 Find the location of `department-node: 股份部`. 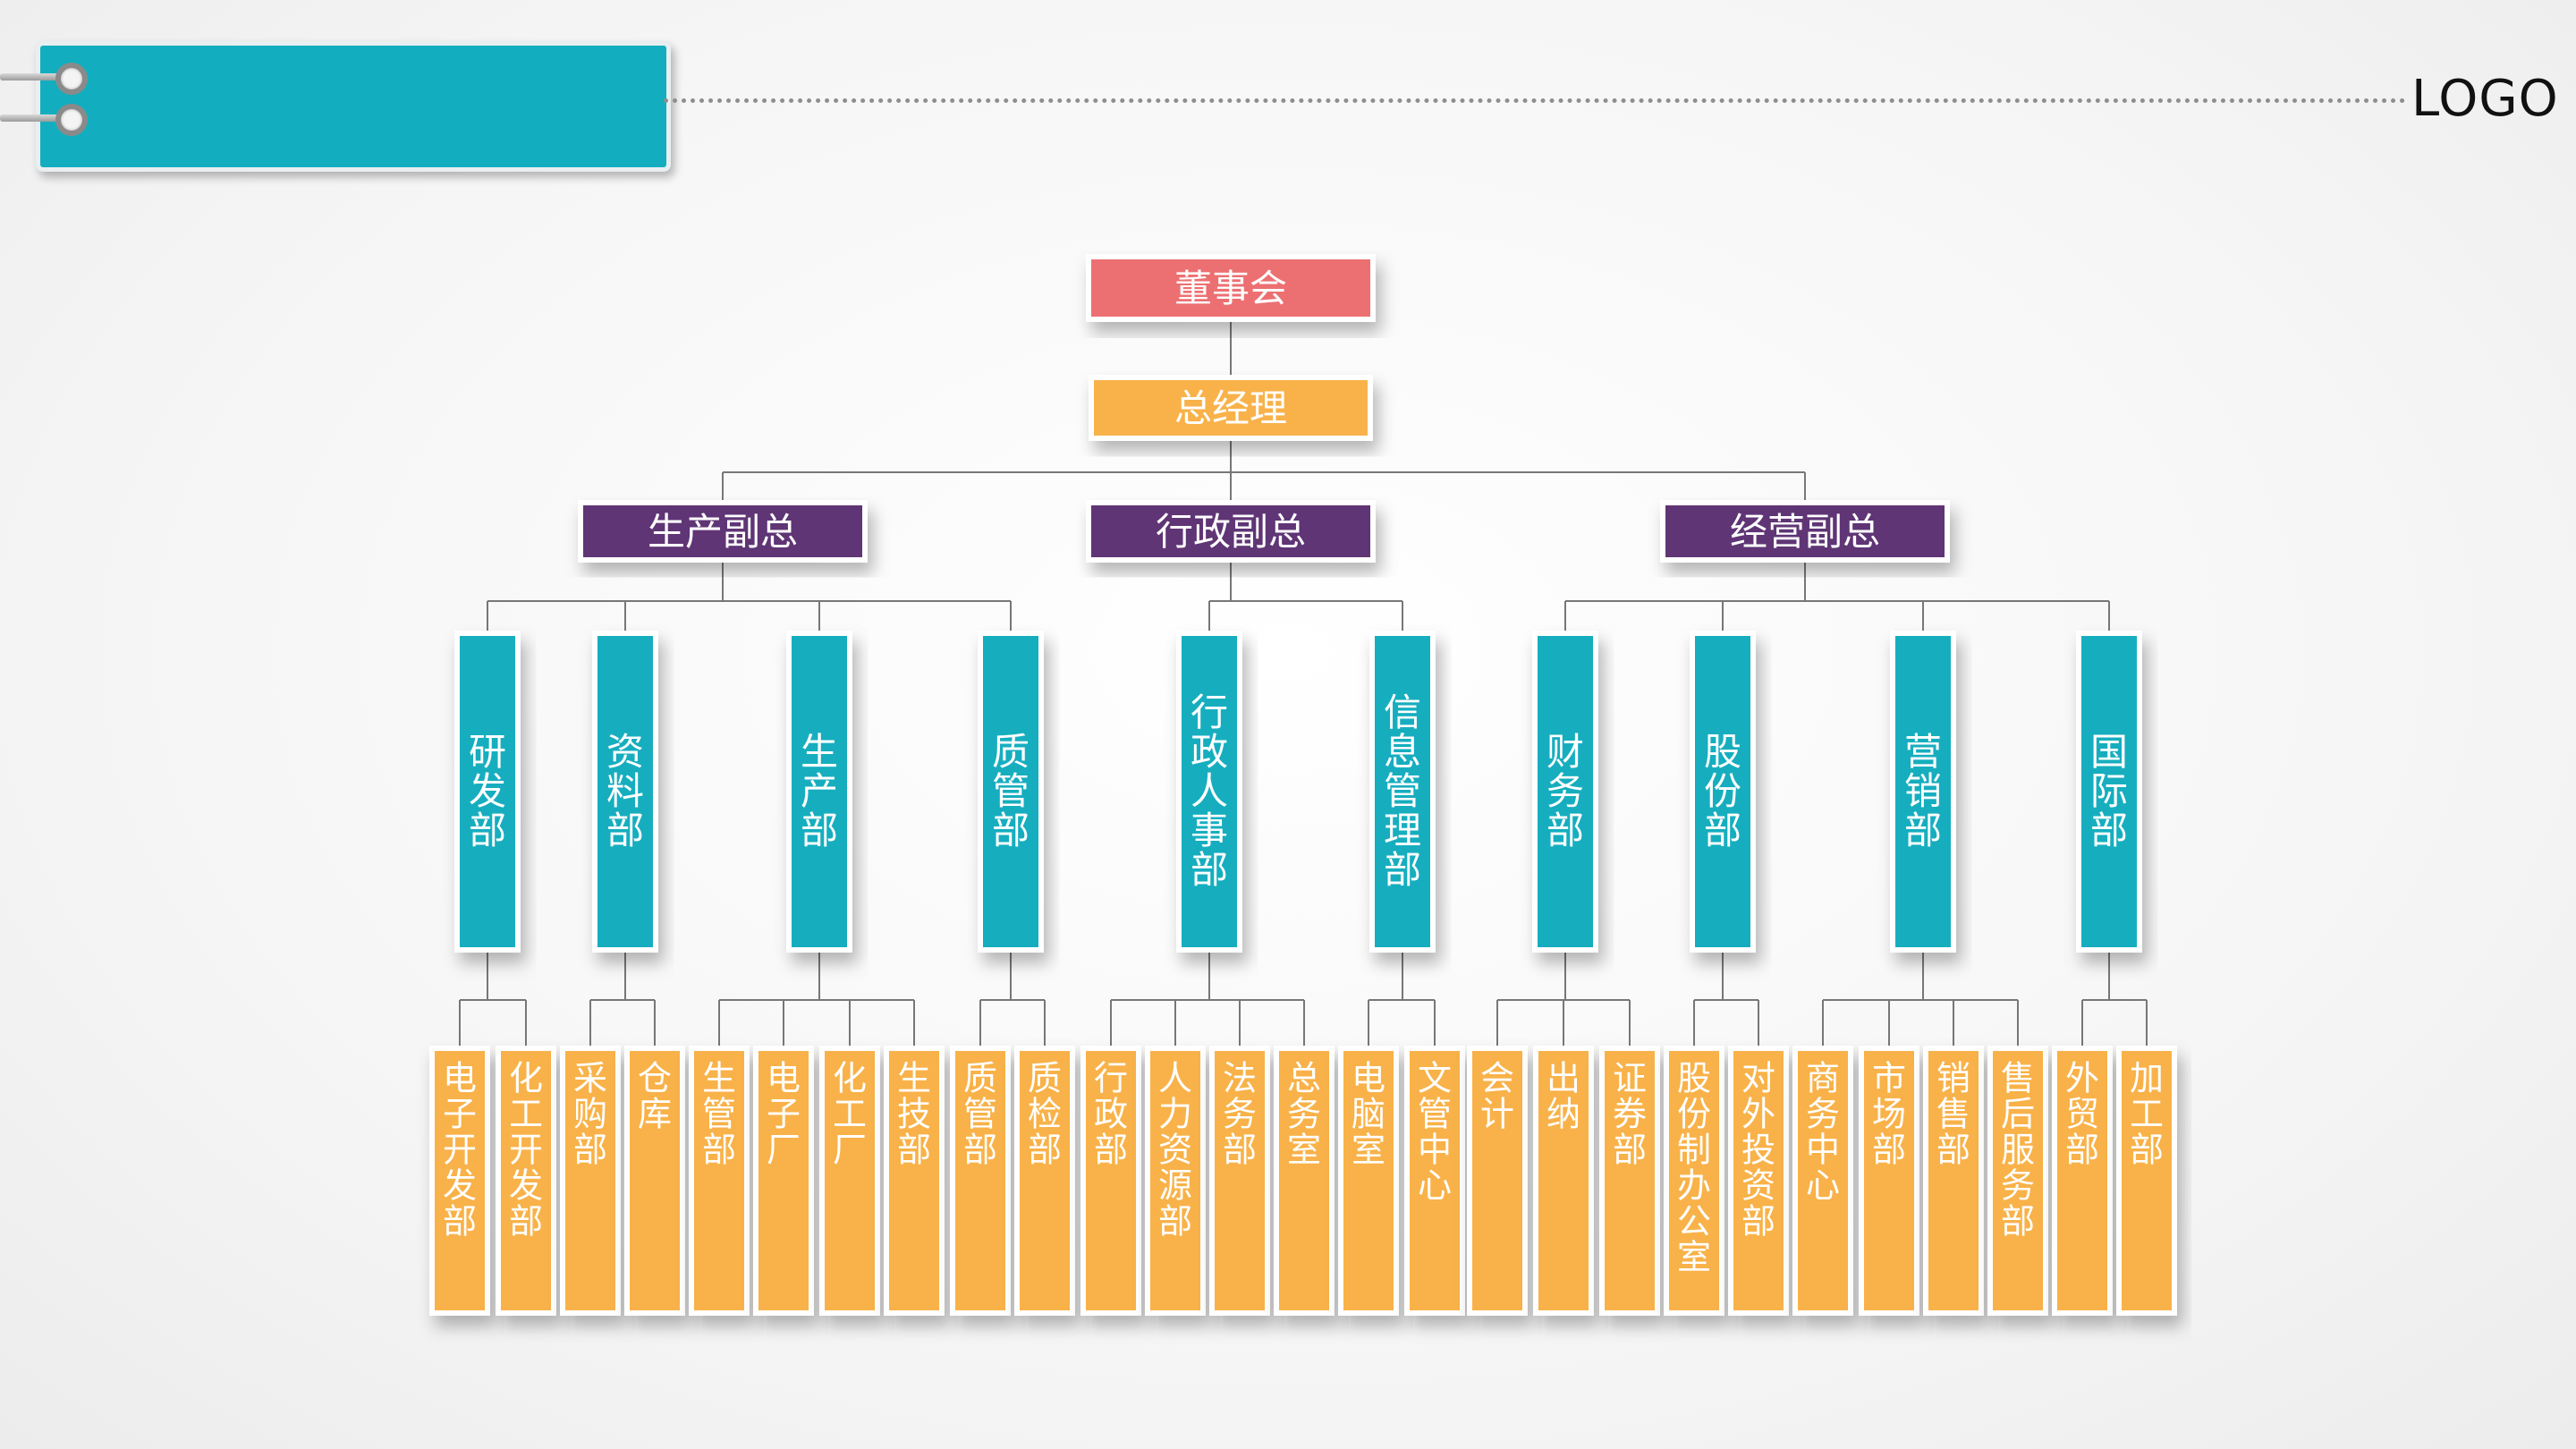

department-node: 股份部 is located at coordinates (1723, 792).